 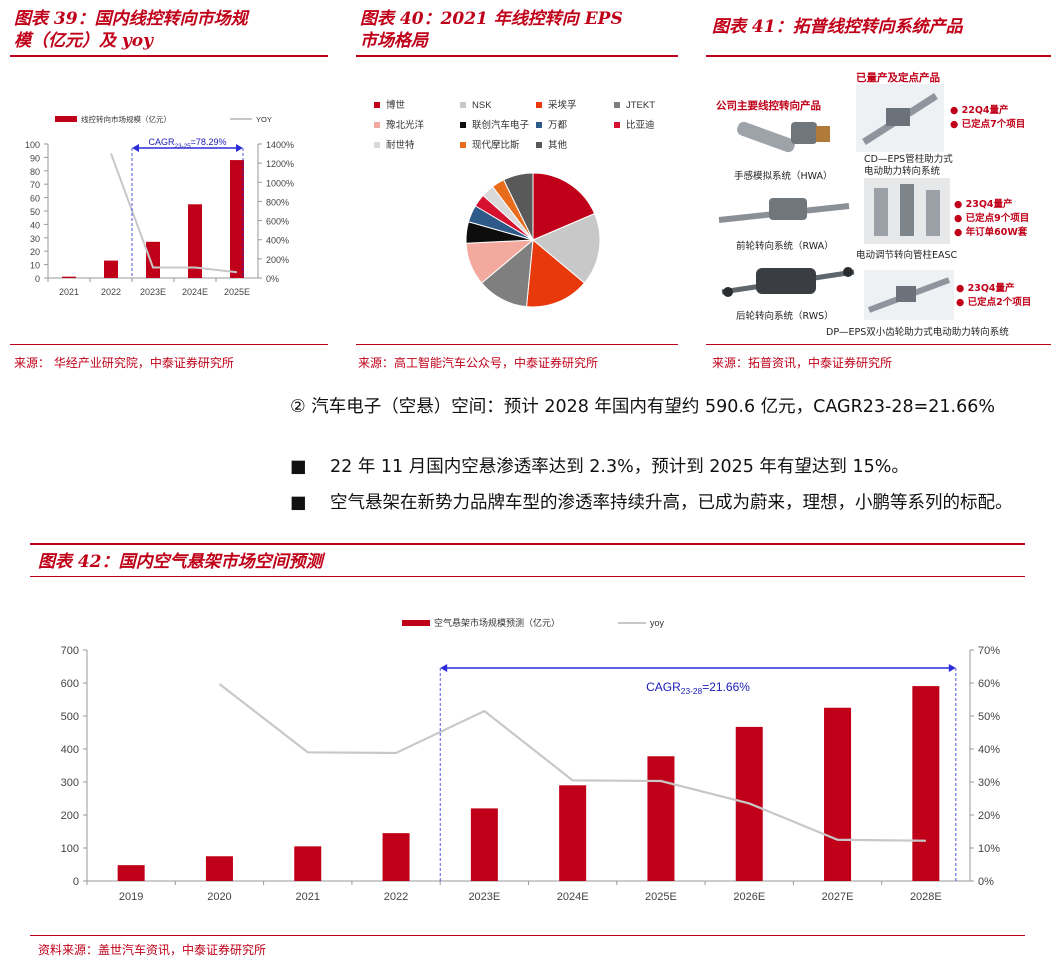 What do you see at coordinates (272, 279) in the screenshot?
I see `y2-tick-label: 0%` at bounding box center [272, 279].